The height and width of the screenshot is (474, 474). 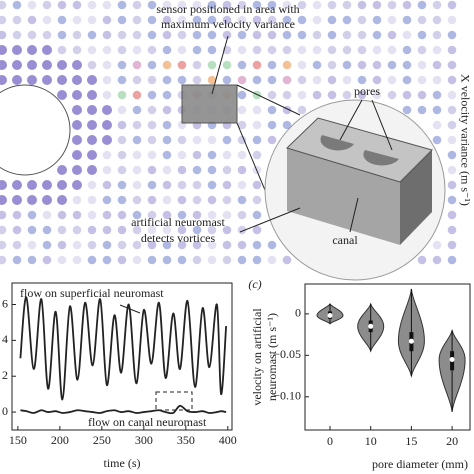 I want to click on x-tick-label: 250, so click(x=102, y=440).